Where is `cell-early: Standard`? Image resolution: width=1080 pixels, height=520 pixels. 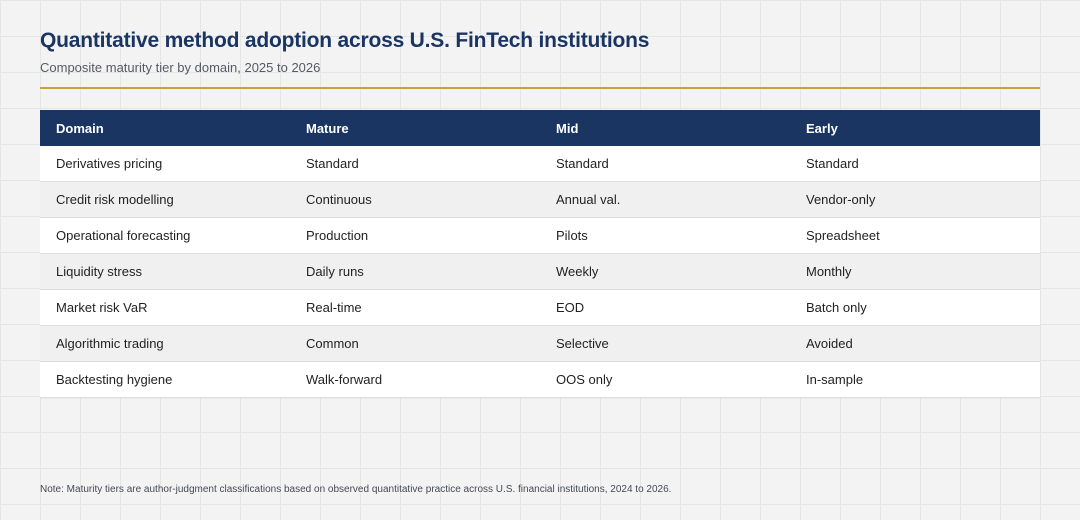
cell-early: Standard is located at coordinates (915, 164).